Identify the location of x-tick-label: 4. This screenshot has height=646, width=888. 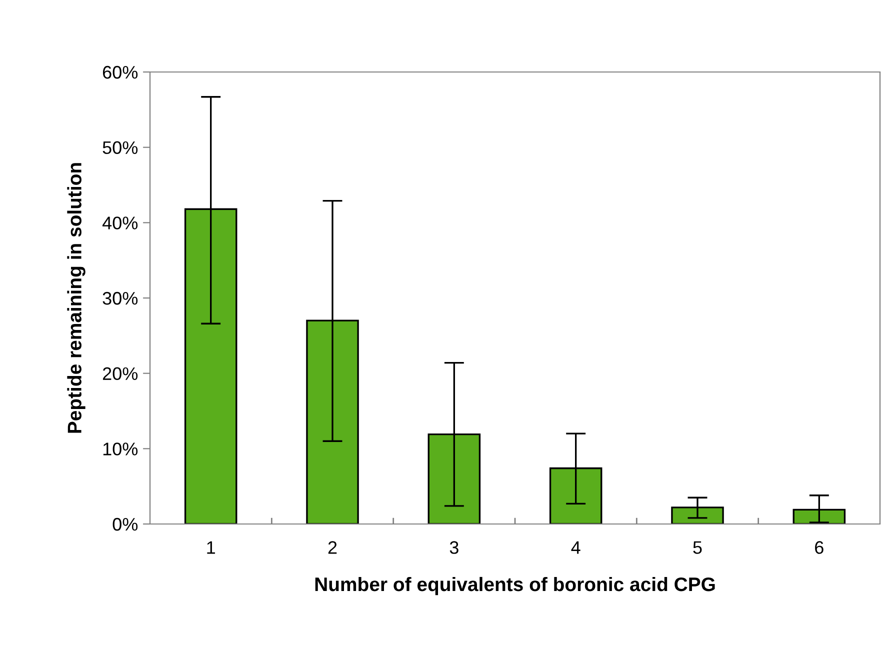
(575, 547).